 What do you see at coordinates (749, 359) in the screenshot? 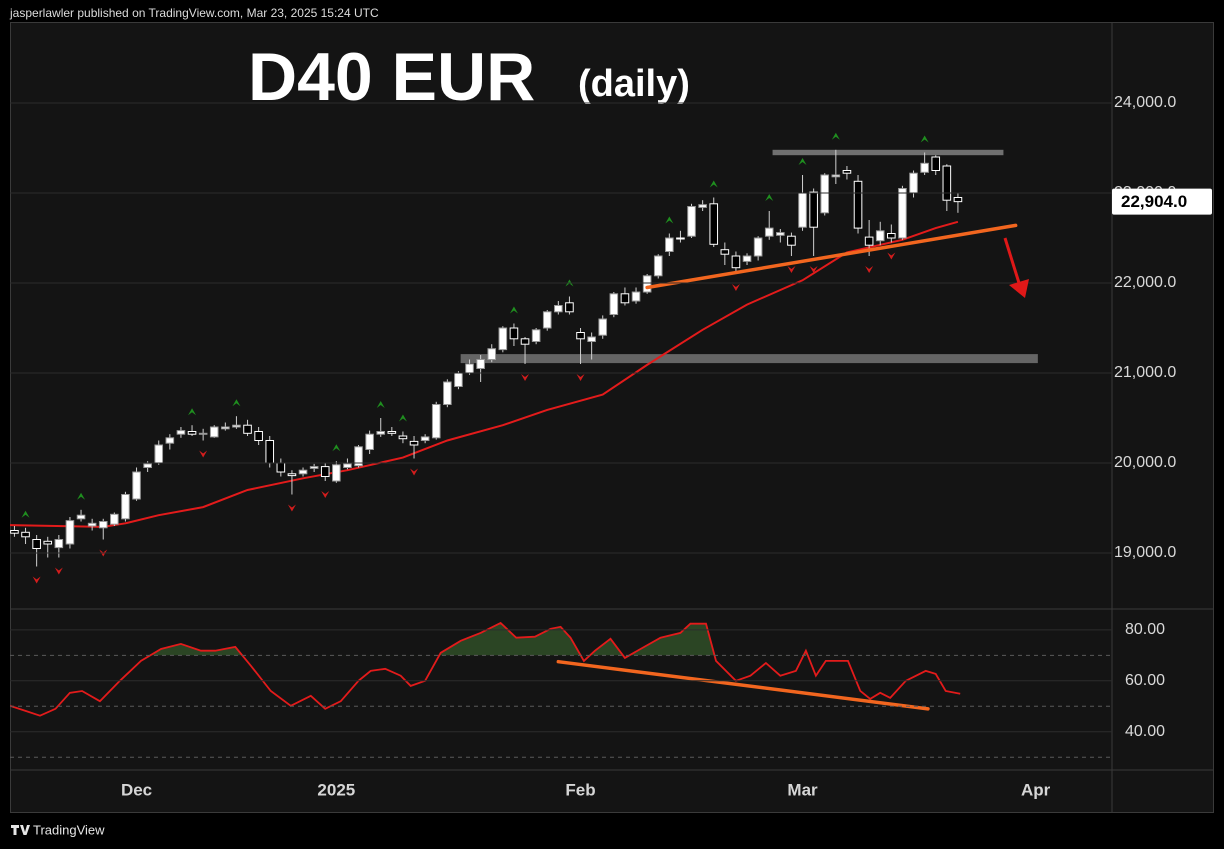
I see `zone` at bounding box center [749, 359].